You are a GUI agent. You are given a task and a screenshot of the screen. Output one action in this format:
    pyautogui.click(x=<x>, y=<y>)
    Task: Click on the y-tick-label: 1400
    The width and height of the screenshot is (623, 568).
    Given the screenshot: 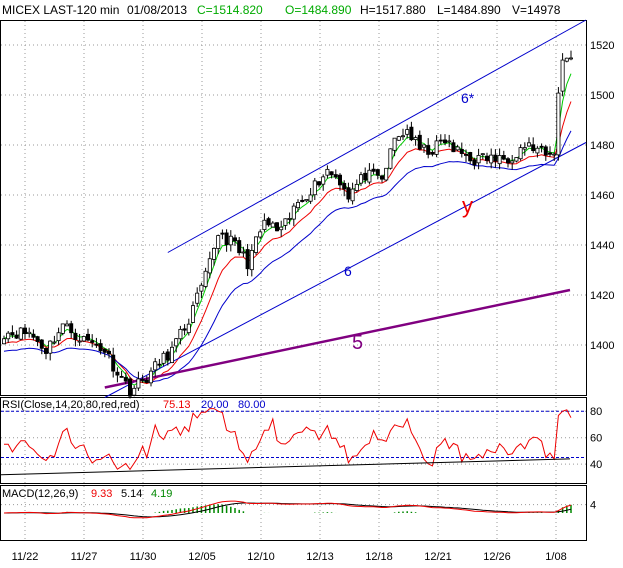 What is the action you would take?
    pyautogui.click(x=602, y=346)
    